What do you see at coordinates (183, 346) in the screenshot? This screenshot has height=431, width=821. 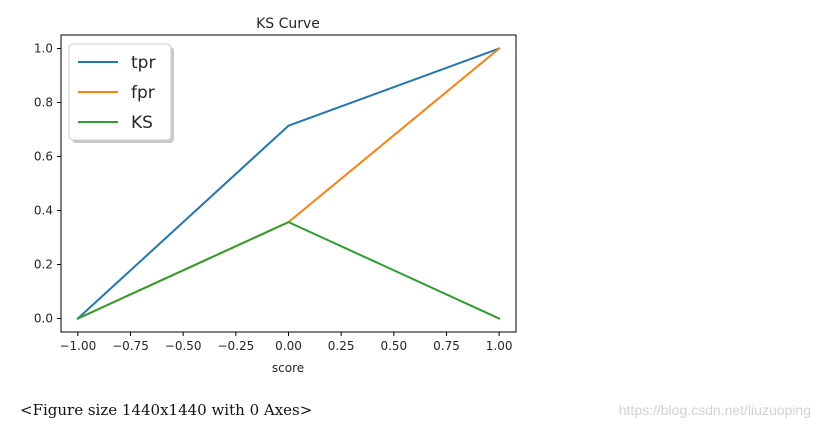 I see `x-tick-label: −0.50` at bounding box center [183, 346].